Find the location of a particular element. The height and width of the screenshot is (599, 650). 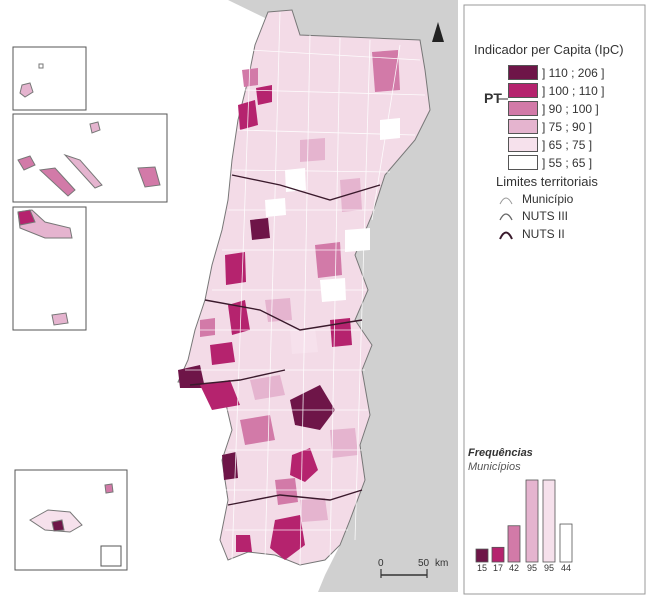

north-arrow-icon is located at coordinates (438, 32).